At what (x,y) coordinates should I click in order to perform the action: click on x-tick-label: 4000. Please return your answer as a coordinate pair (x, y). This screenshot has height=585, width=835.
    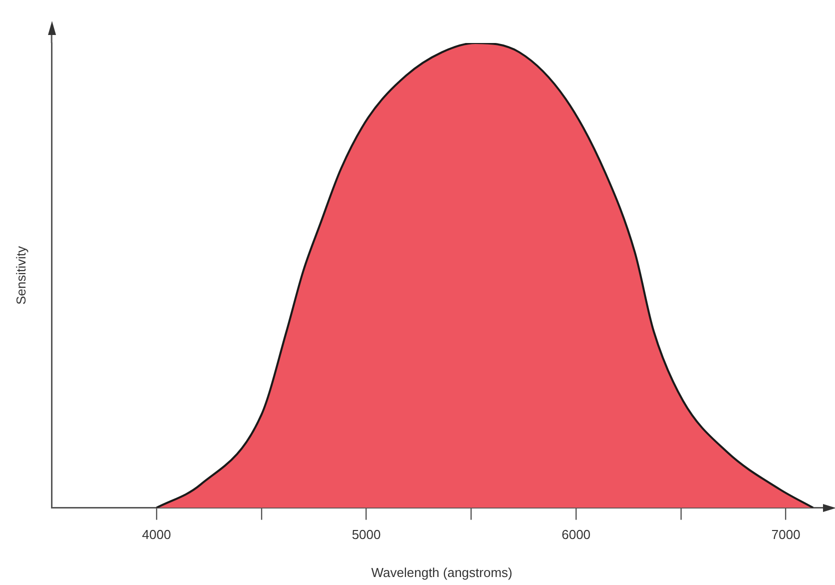
    Looking at the image, I should click on (156, 534).